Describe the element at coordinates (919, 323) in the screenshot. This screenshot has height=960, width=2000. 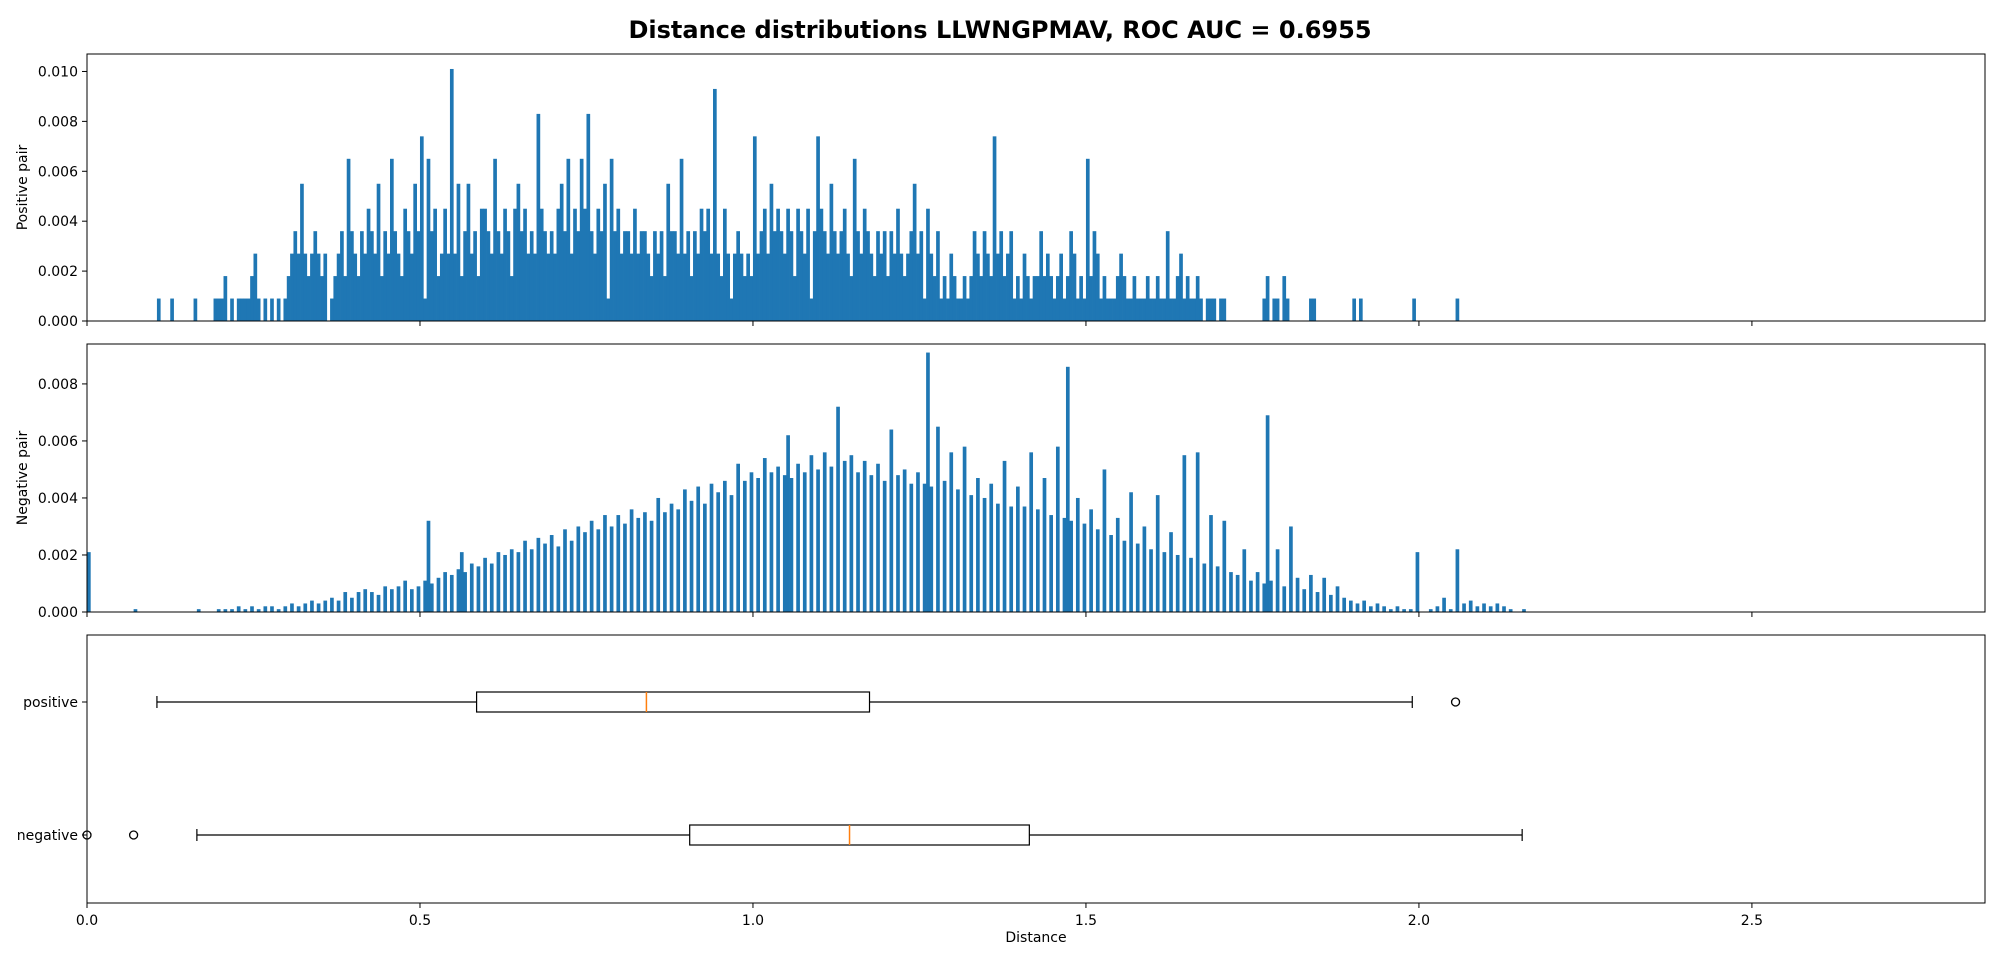
I see `positive-pair-x-ticks` at that location.